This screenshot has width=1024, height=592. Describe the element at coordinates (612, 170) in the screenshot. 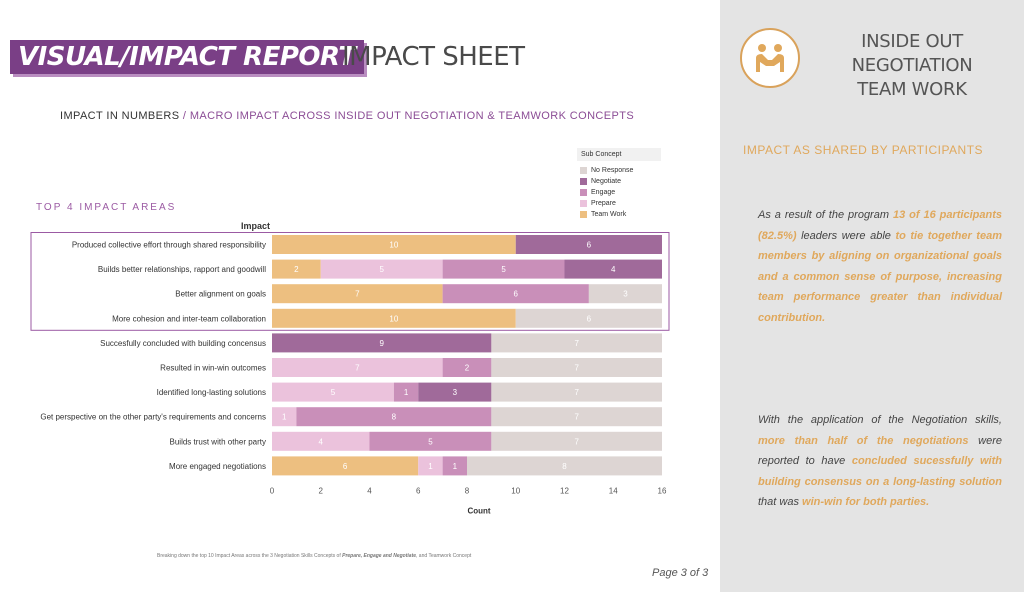

I see `legend-label: No Response` at that location.